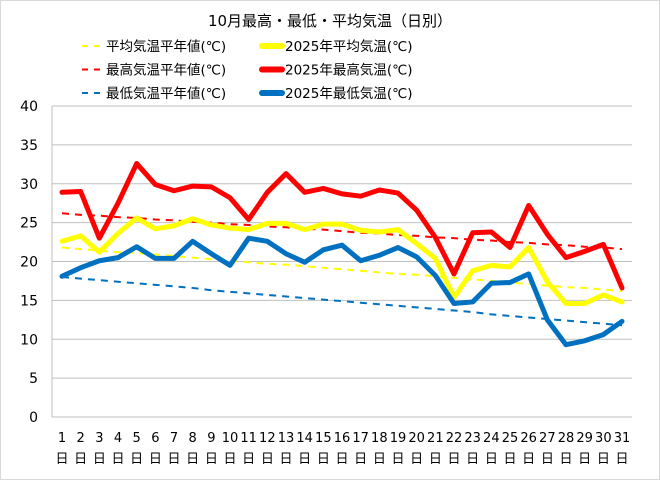 This screenshot has width=660, height=480. I want to click on y-tick-label: 25, so click(29, 224).